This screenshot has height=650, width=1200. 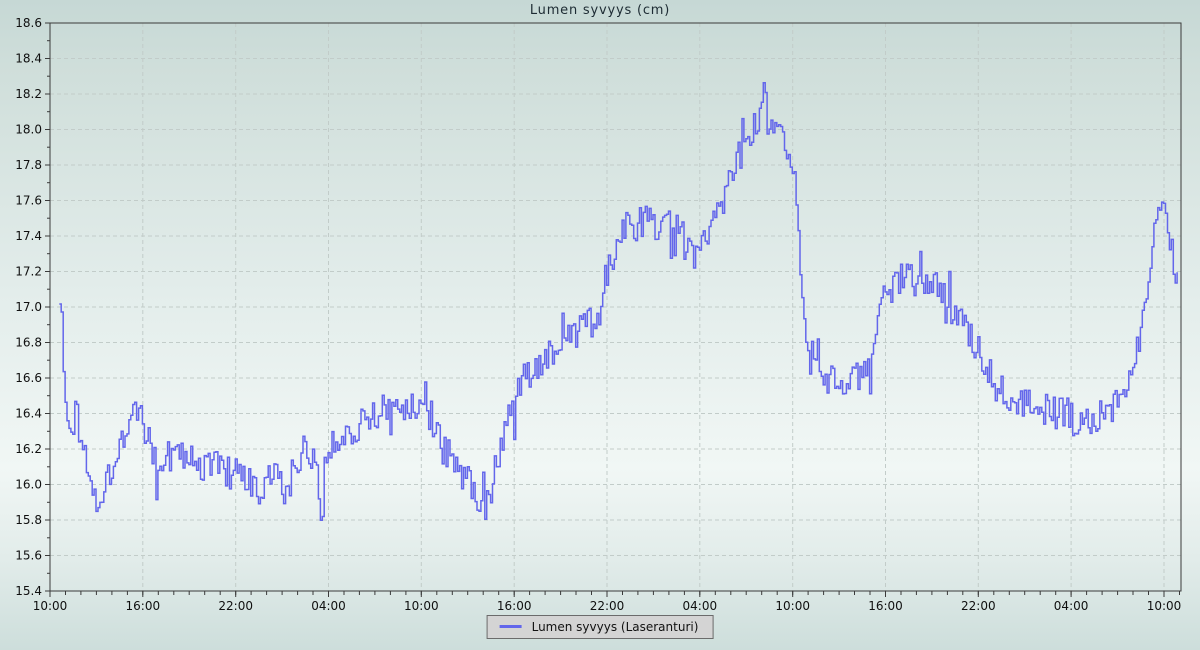 I want to click on legend-line-sample-icon, so click(x=510, y=626).